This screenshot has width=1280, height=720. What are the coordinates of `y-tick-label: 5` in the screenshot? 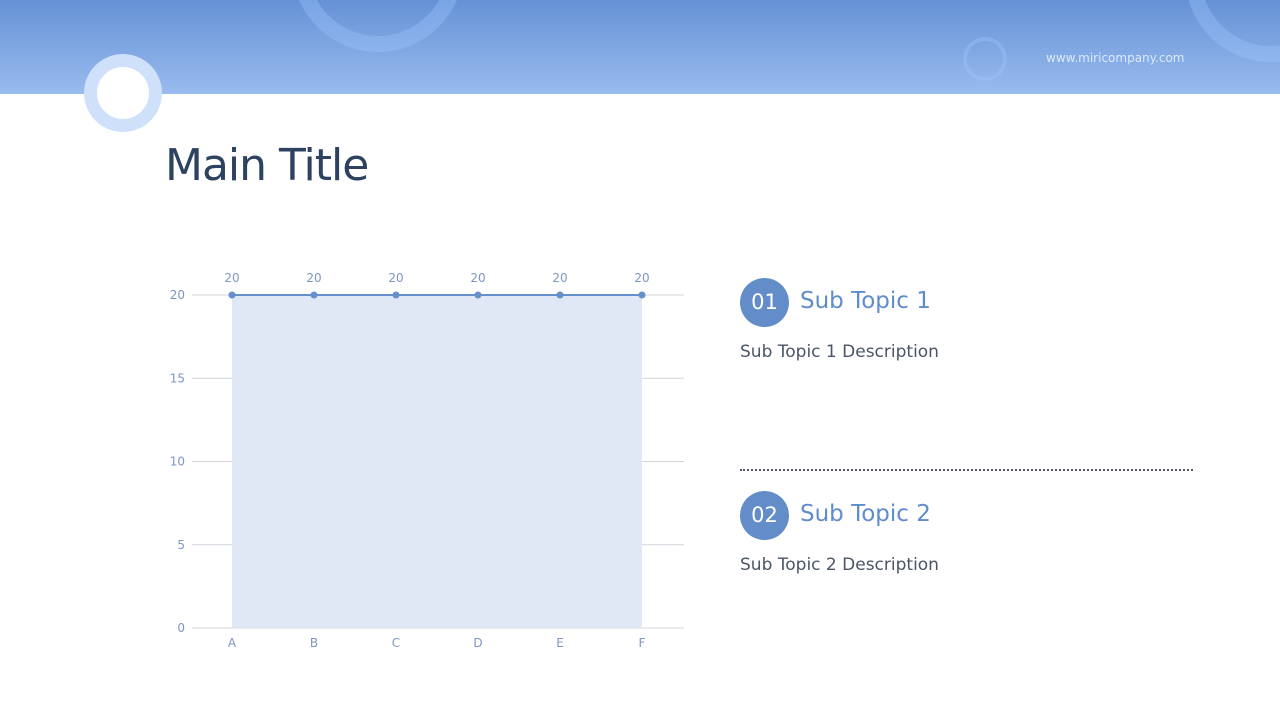 It's located at (181, 545).